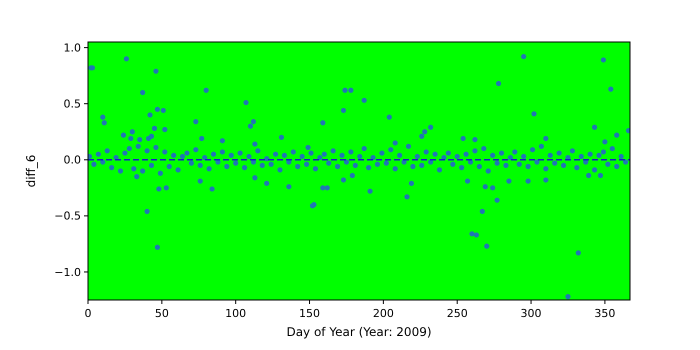 The height and width of the screenshot is (350, 700). I want to click on y-tick-label: −1.0, so click(67, 272).